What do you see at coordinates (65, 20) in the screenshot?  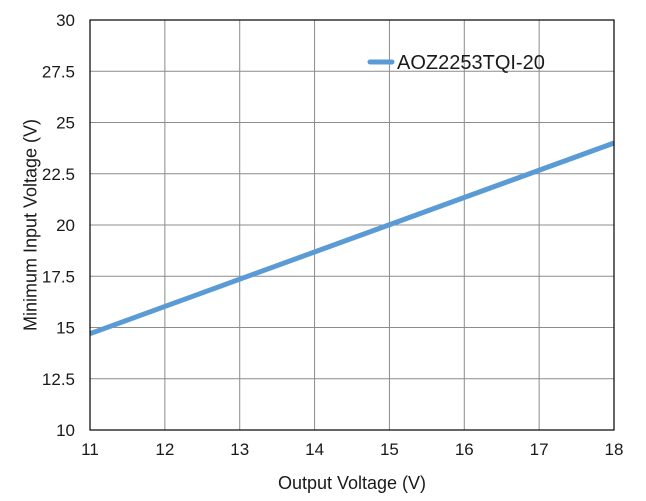 I see `y-tick-label: 30` at bounding box center [65, 20].